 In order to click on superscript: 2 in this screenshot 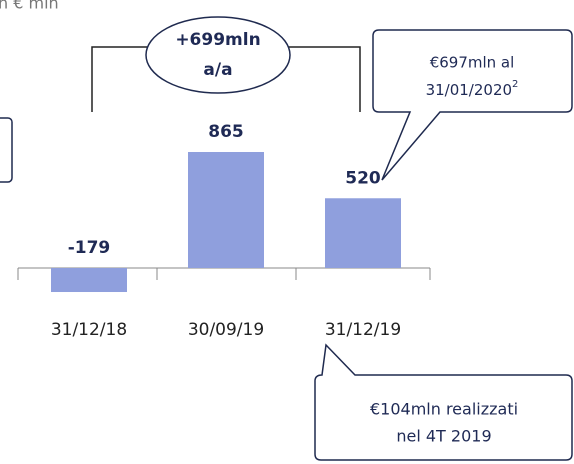, I will do `click(515, 84)`.